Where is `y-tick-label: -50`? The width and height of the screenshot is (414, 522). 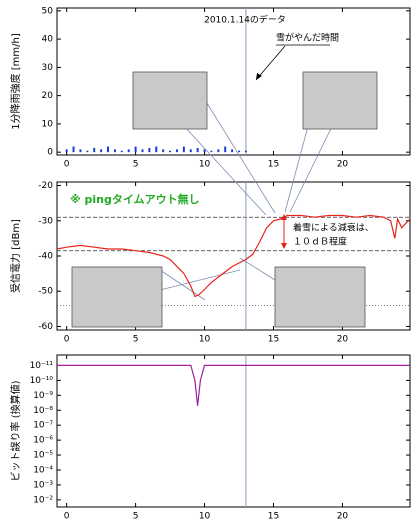 y-tick-label: -50 is located at coordinates (45, 292).